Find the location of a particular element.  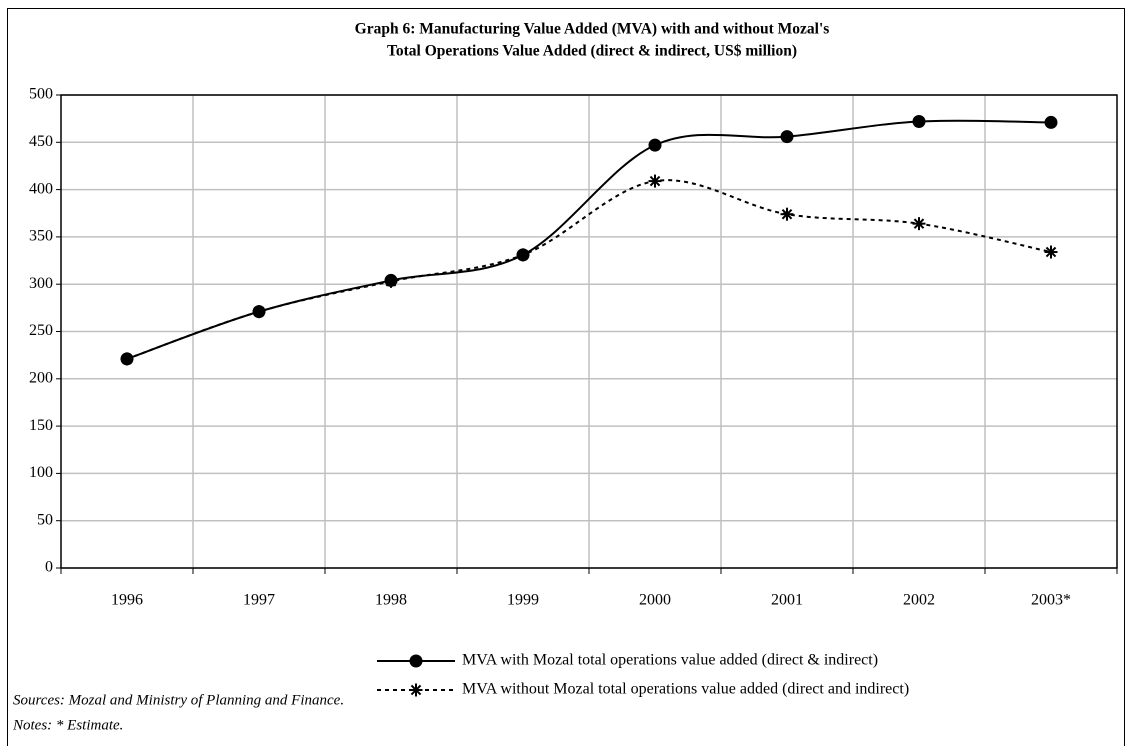

y-tick-label: 200 is located at coordinates (41, 377).